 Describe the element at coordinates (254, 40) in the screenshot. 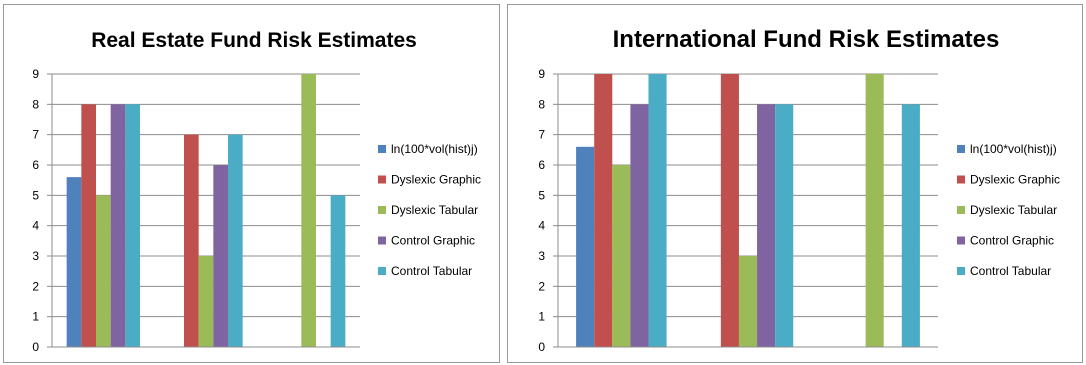

I see `chart-title: Real Estate Fund Risk Estimates` at that location.